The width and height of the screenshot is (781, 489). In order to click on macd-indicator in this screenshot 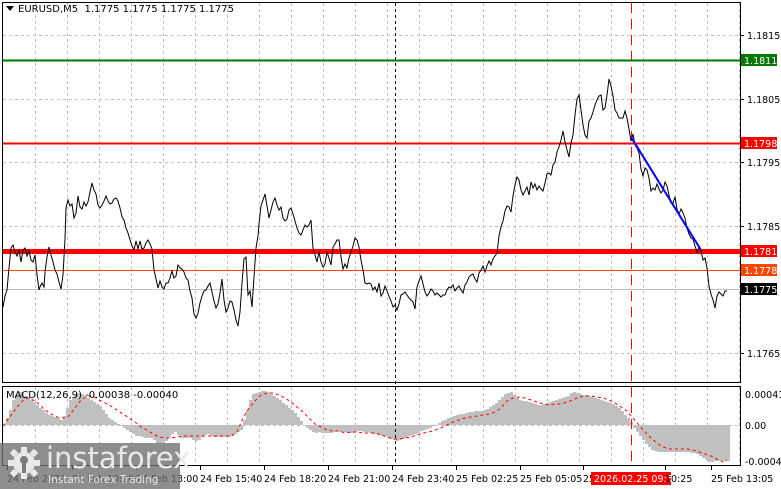, I will do `click(366, 427)`.